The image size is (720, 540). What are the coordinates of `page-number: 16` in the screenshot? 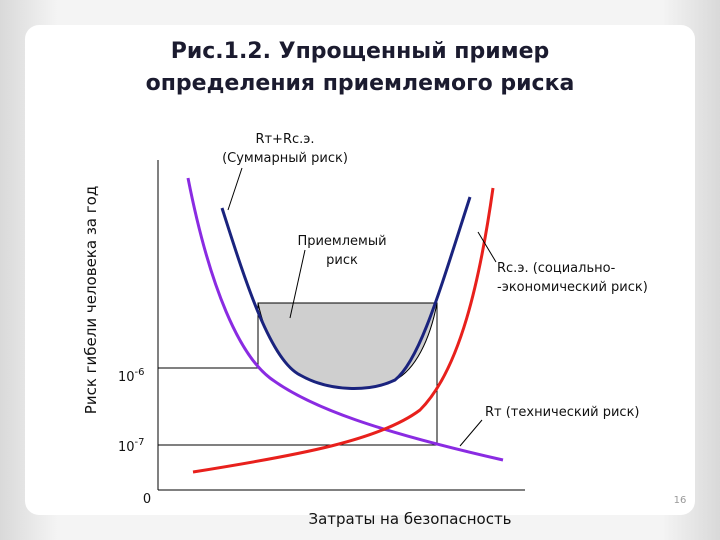 It's located at (680, 500).